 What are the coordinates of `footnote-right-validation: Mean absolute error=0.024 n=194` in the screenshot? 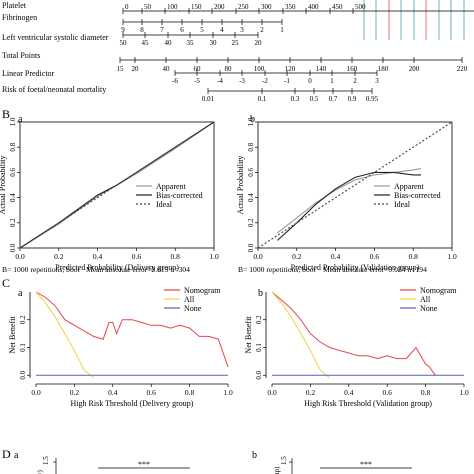 It's located at (375, 269).